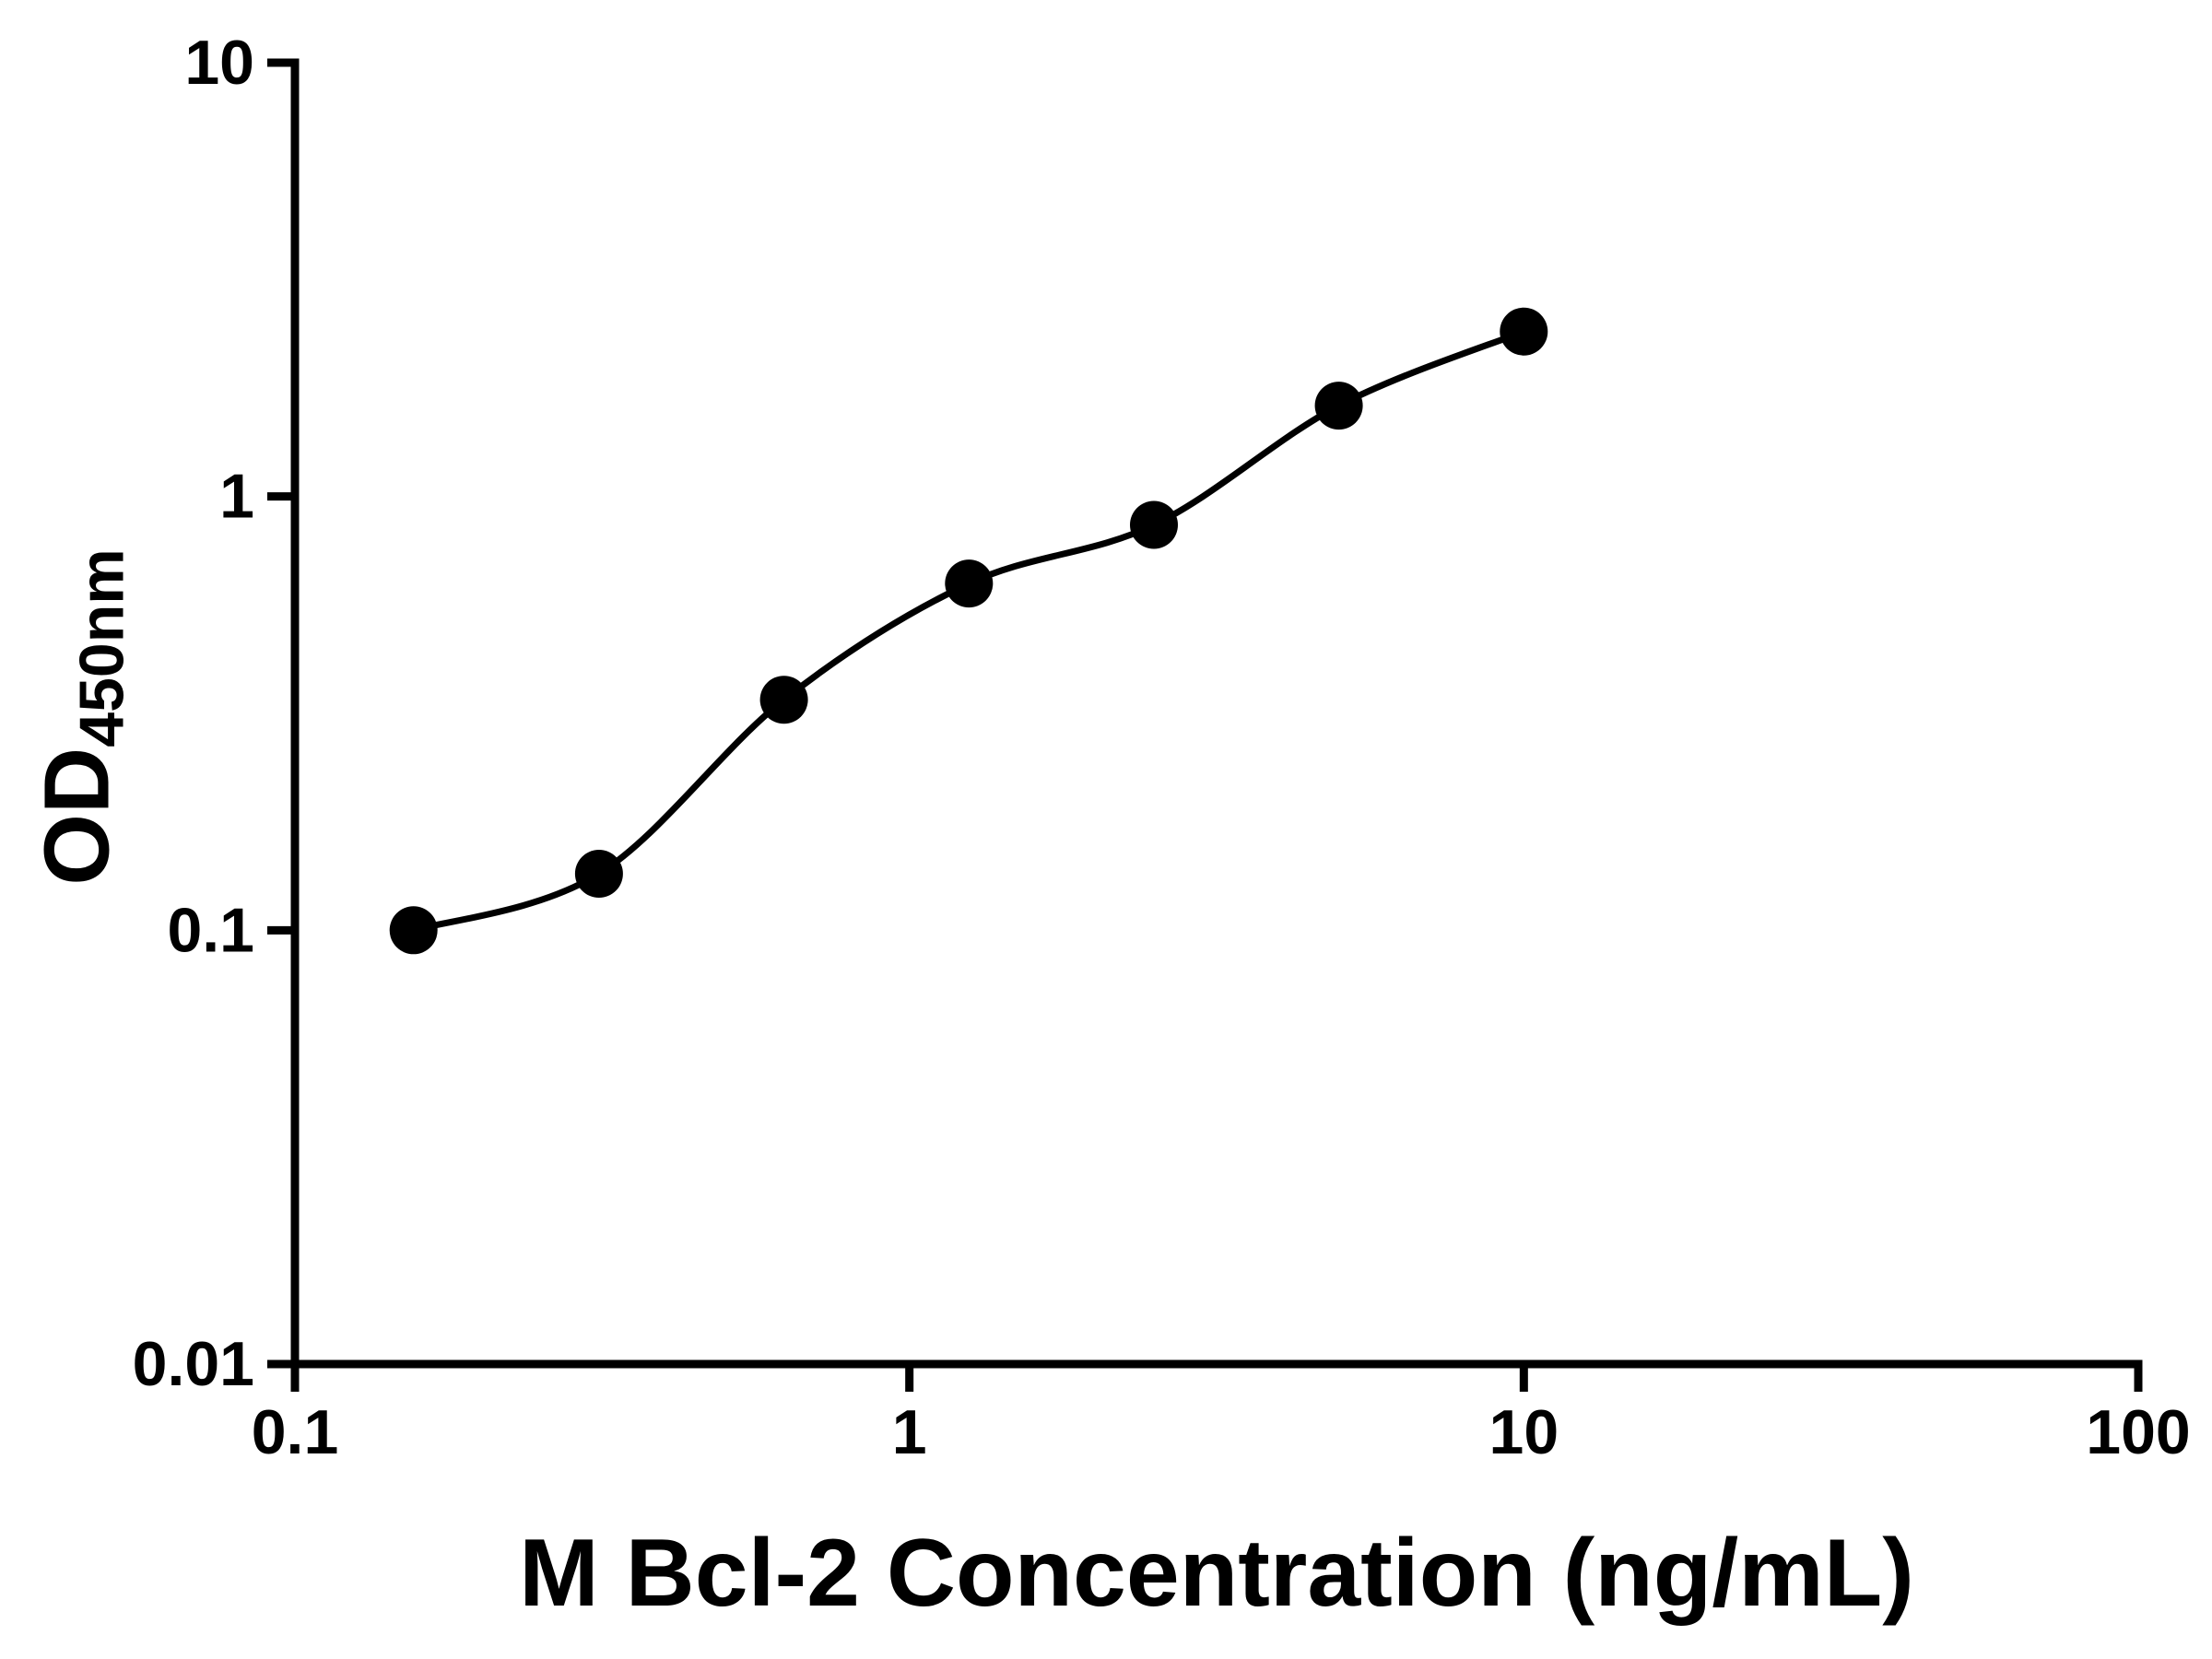  What do you see at coordinates (101, 647) in the screenshot?
I see `y-axis-title-sub: 450nm` at bounding box center [101, 647].